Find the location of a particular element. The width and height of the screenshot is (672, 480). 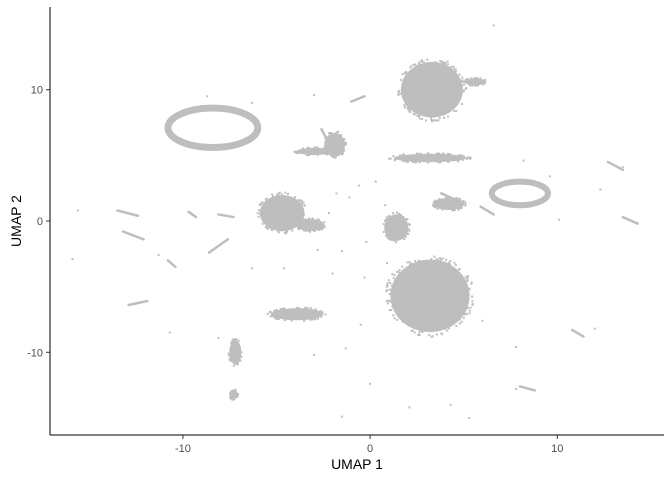

cluster-bottom-blob is located at coordinates (429, 296).